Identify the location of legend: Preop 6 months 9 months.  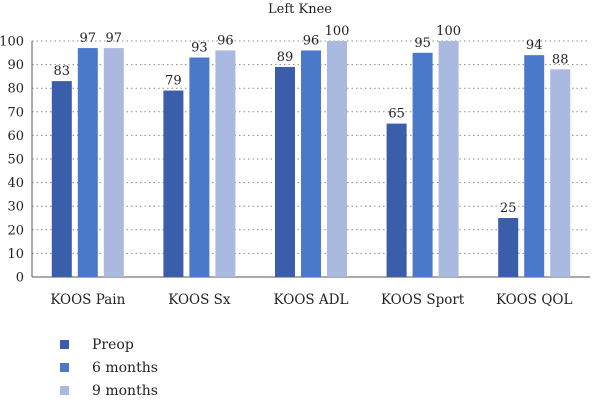
(109, 367).